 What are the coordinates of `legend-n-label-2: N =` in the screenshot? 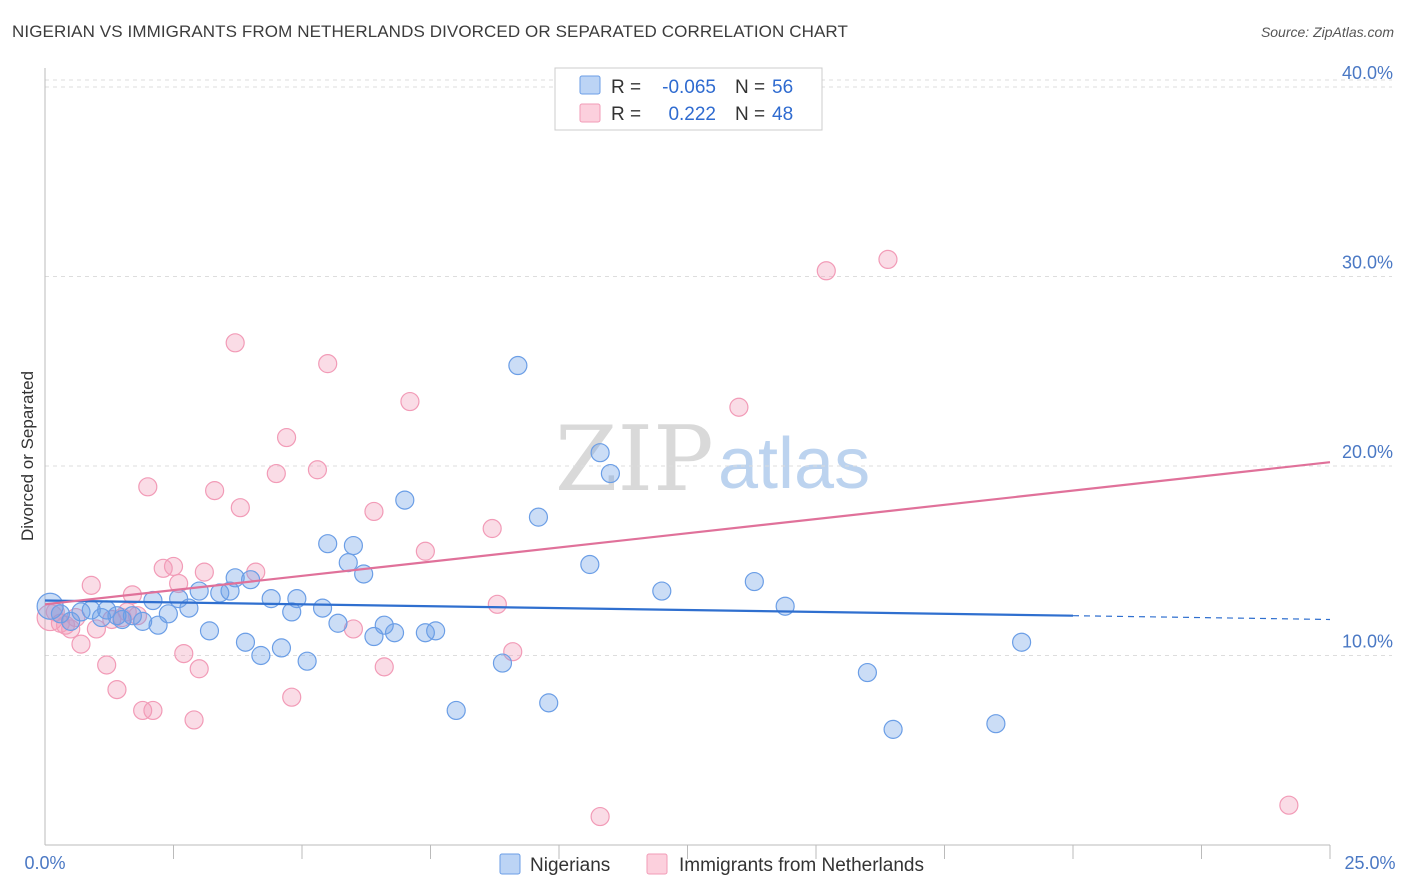 It's located at (750, 114).